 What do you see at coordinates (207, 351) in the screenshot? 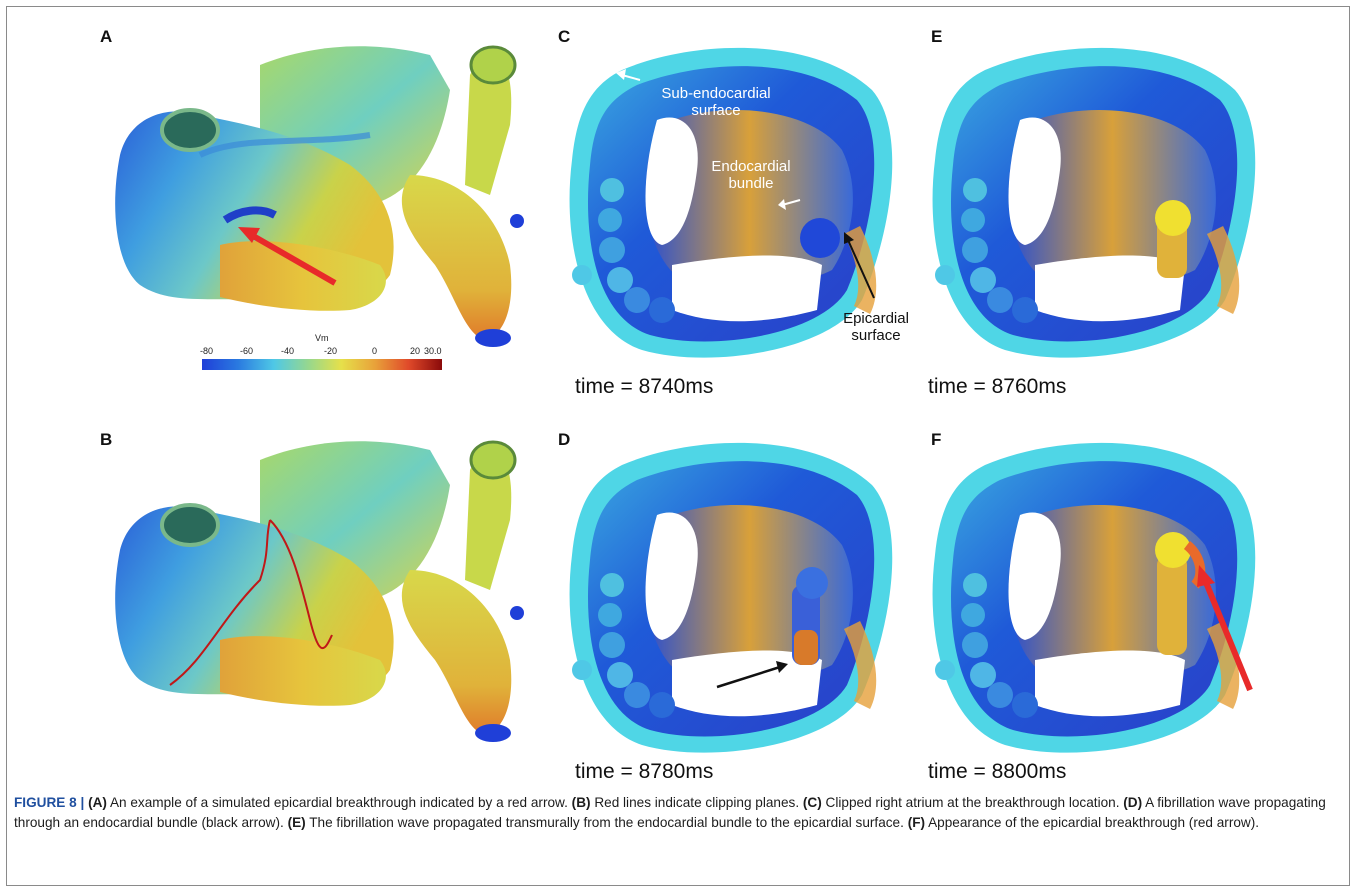
I see `colorbar-tick-1: -80` at bounding box center [207, 351].